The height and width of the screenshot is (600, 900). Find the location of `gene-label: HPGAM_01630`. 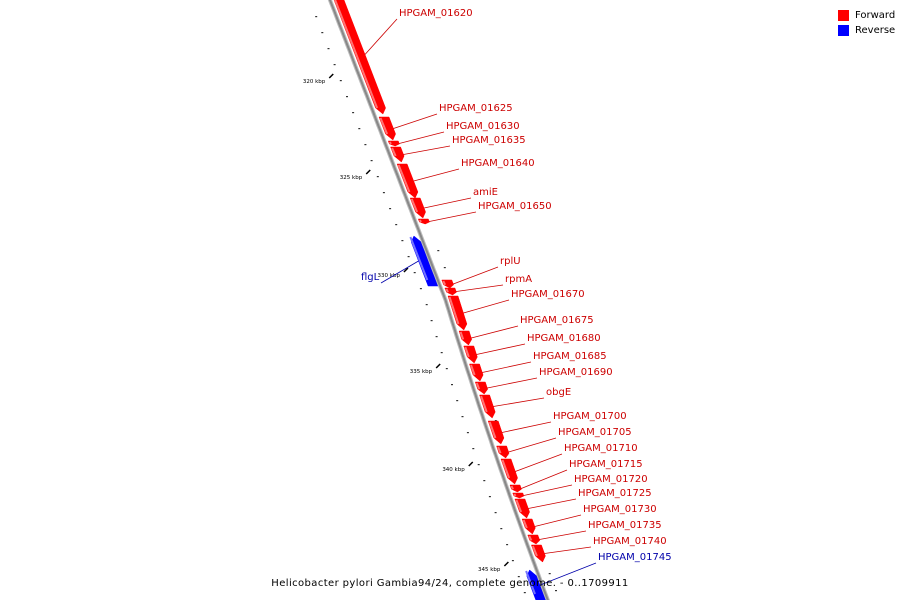

gene-label: HPGAM_01630 is located at coordinates (483, 126).